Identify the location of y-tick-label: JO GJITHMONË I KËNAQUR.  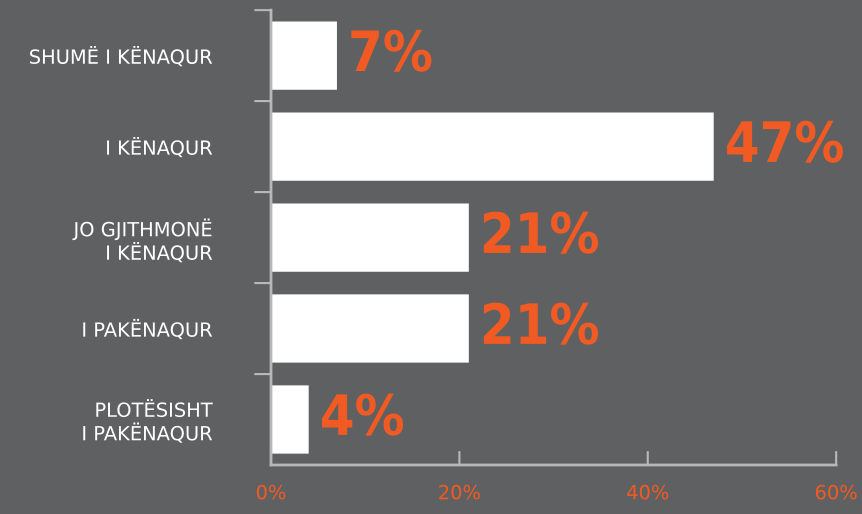
(142, 240).